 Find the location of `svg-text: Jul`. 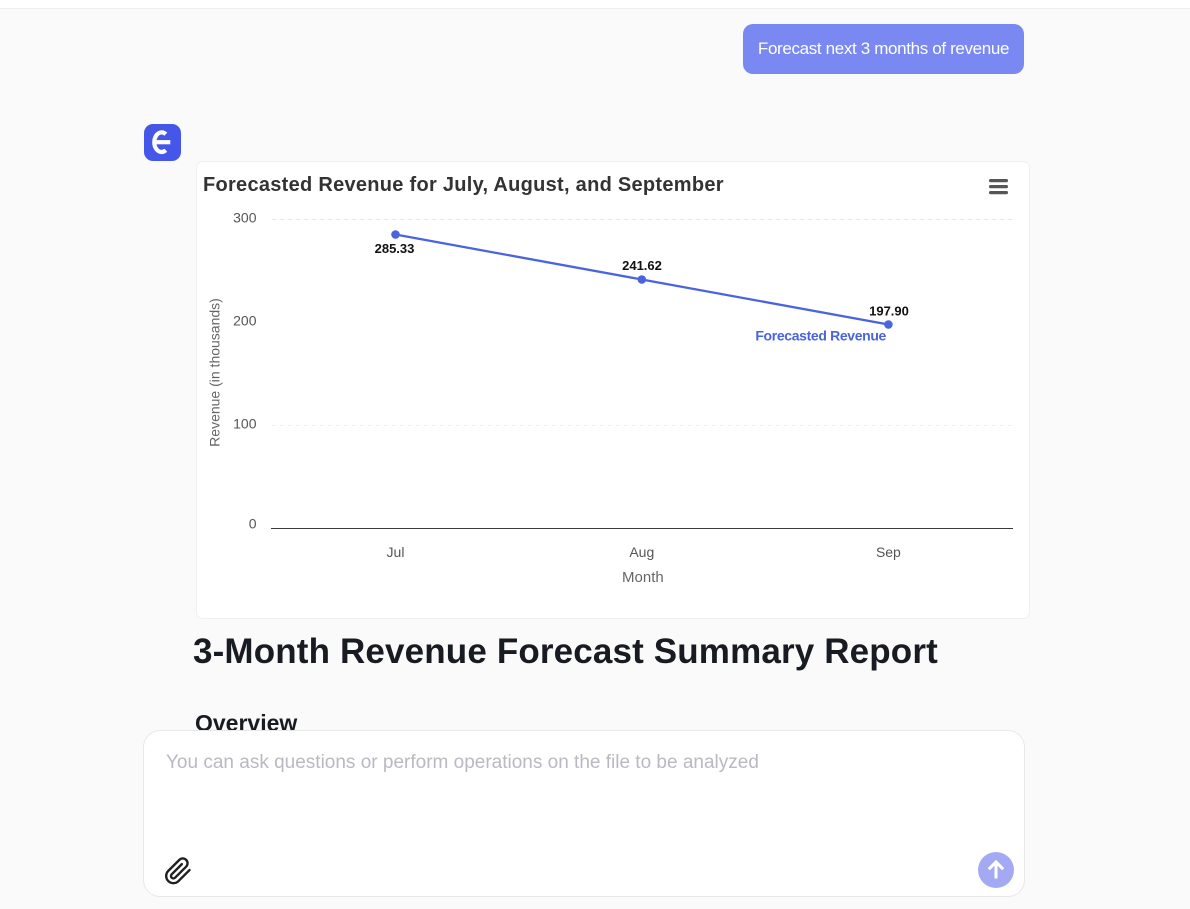

svg-text: Jul is located at coordinates (396, 552).